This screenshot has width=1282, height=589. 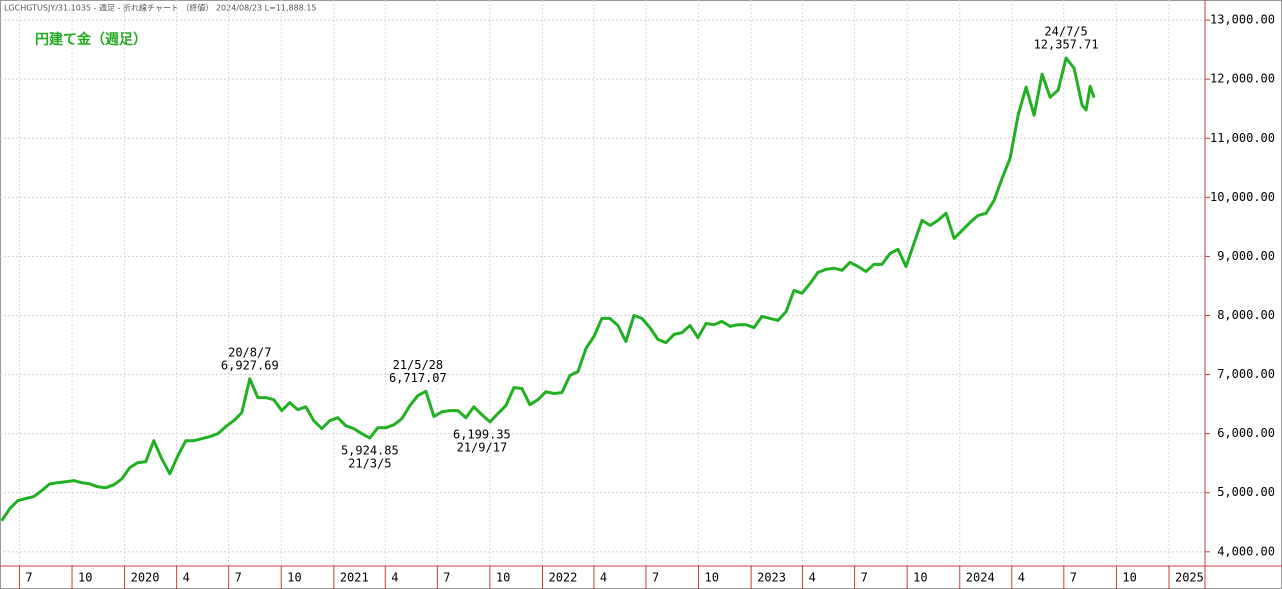 I want to click on y-tick-label: 11,000.00, so click(x=1242, y=138).